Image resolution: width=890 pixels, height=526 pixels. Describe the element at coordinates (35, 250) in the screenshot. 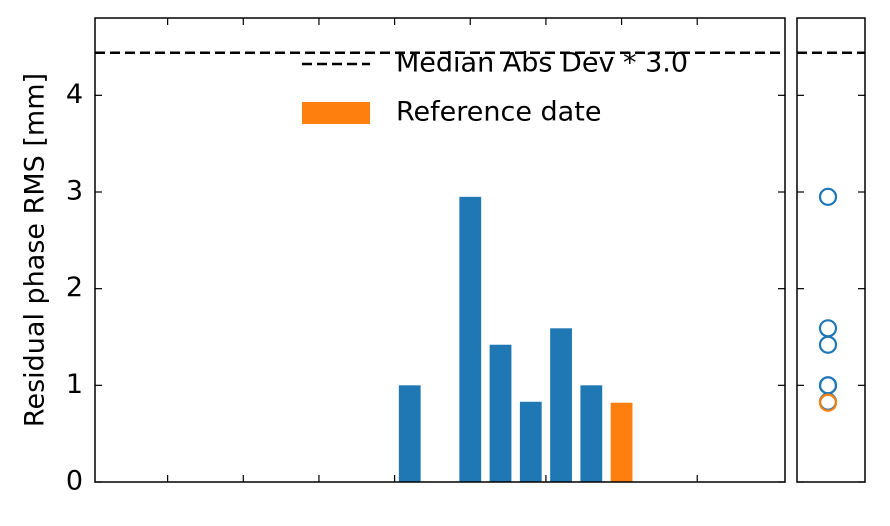

I see `y-axis-label: Residual phase RMS [mm]` at that location.